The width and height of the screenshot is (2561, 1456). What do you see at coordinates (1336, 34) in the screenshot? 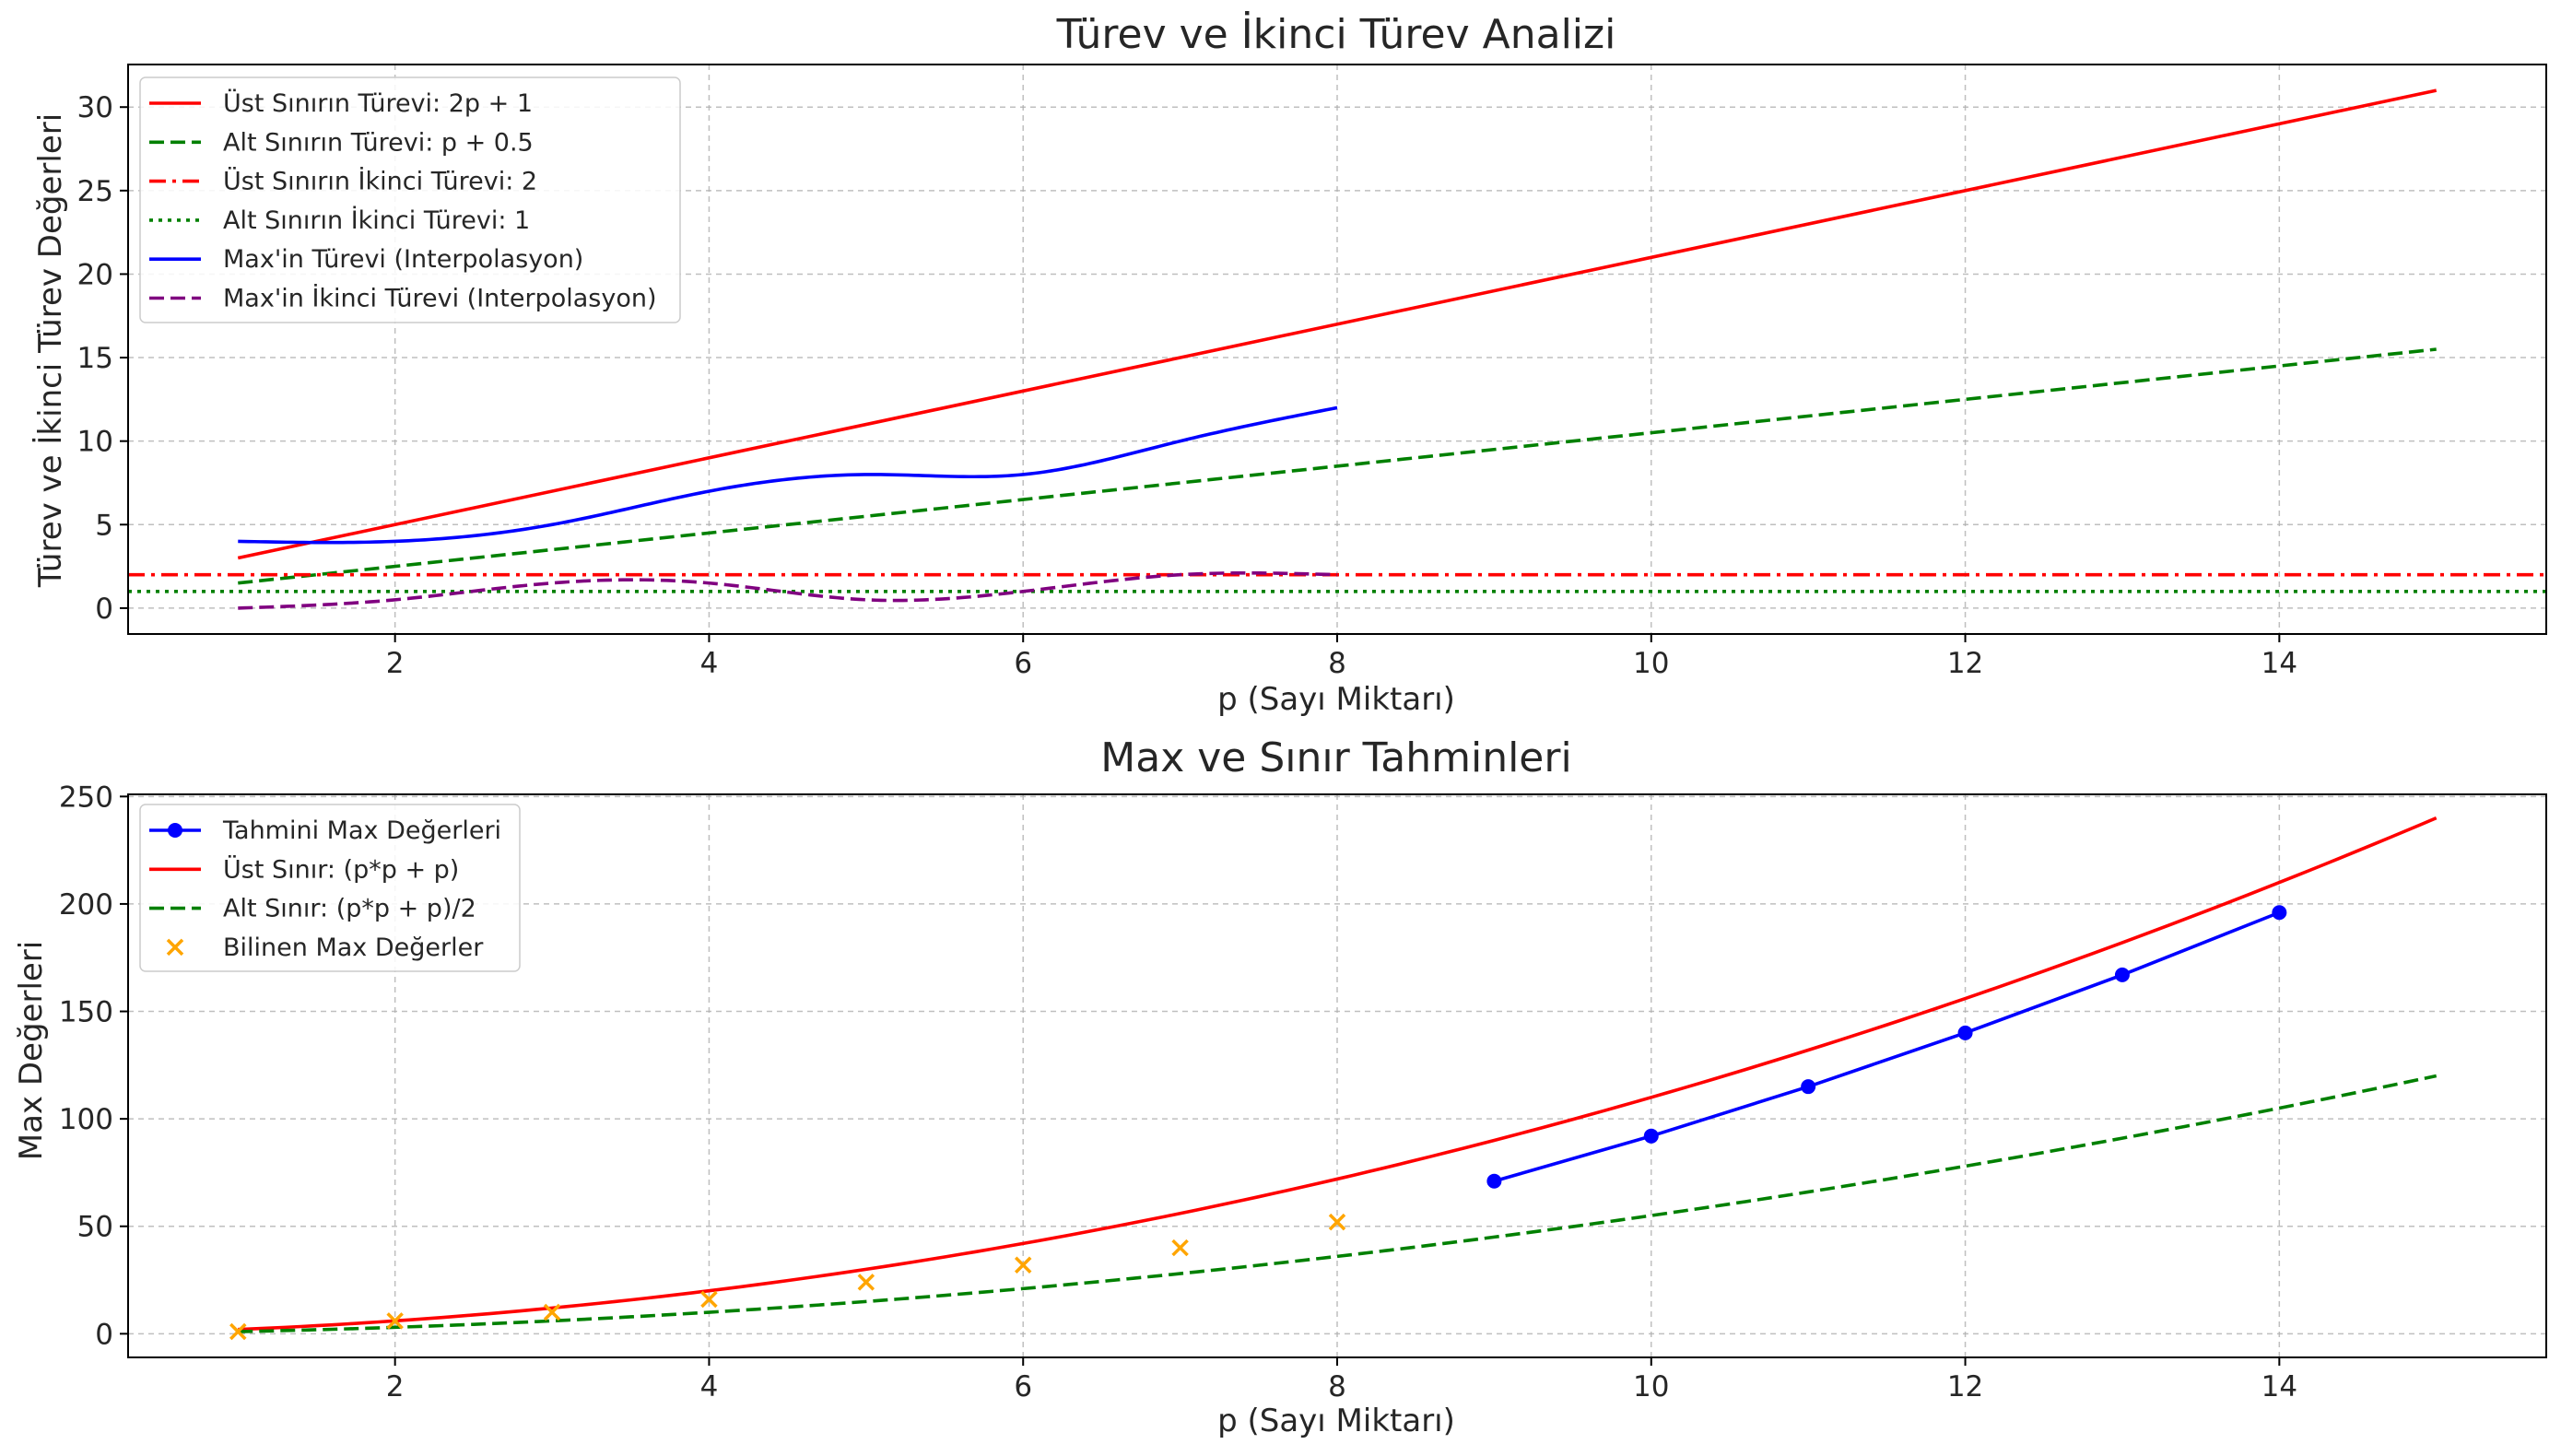
I see `chart-title: Türev ve İkinci Türev Analizi` at bounding box center [1336, 34].